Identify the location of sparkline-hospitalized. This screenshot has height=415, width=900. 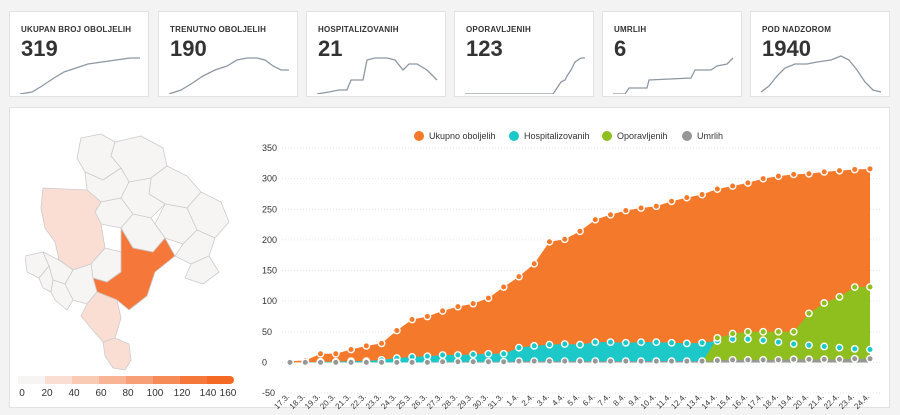
(377, 75).